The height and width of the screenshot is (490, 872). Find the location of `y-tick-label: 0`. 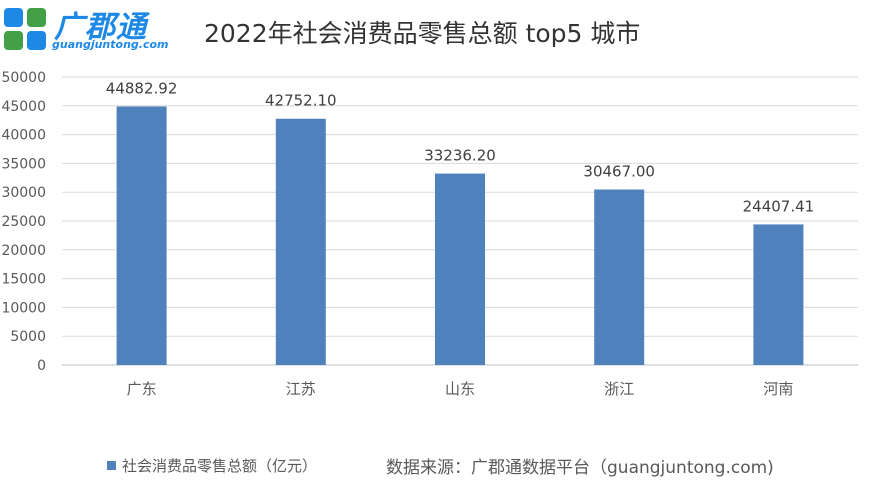

y-tick-label: 0 is located at coordinates (41, 366).